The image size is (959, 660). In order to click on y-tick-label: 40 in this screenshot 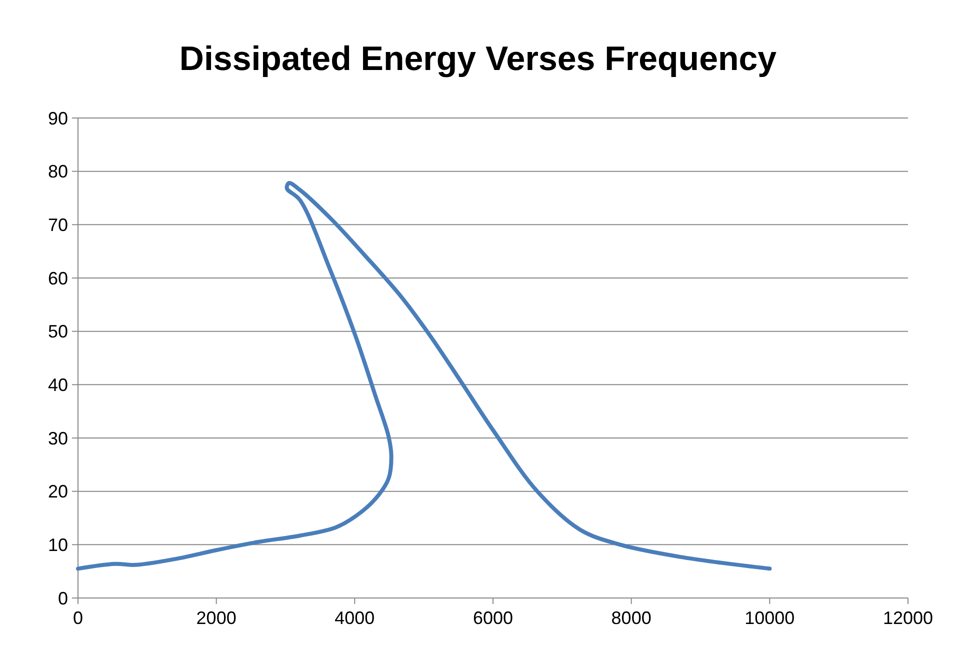, I will do `click(58, 384)`.